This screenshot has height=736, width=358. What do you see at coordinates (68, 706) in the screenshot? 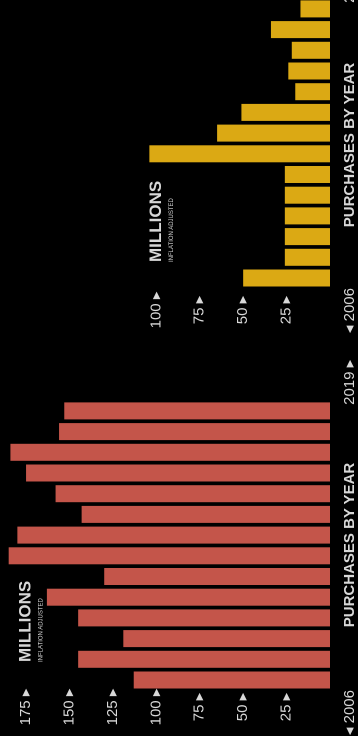
I see `x-tick-label: 150 ▸` at bounding box center [68, 706].